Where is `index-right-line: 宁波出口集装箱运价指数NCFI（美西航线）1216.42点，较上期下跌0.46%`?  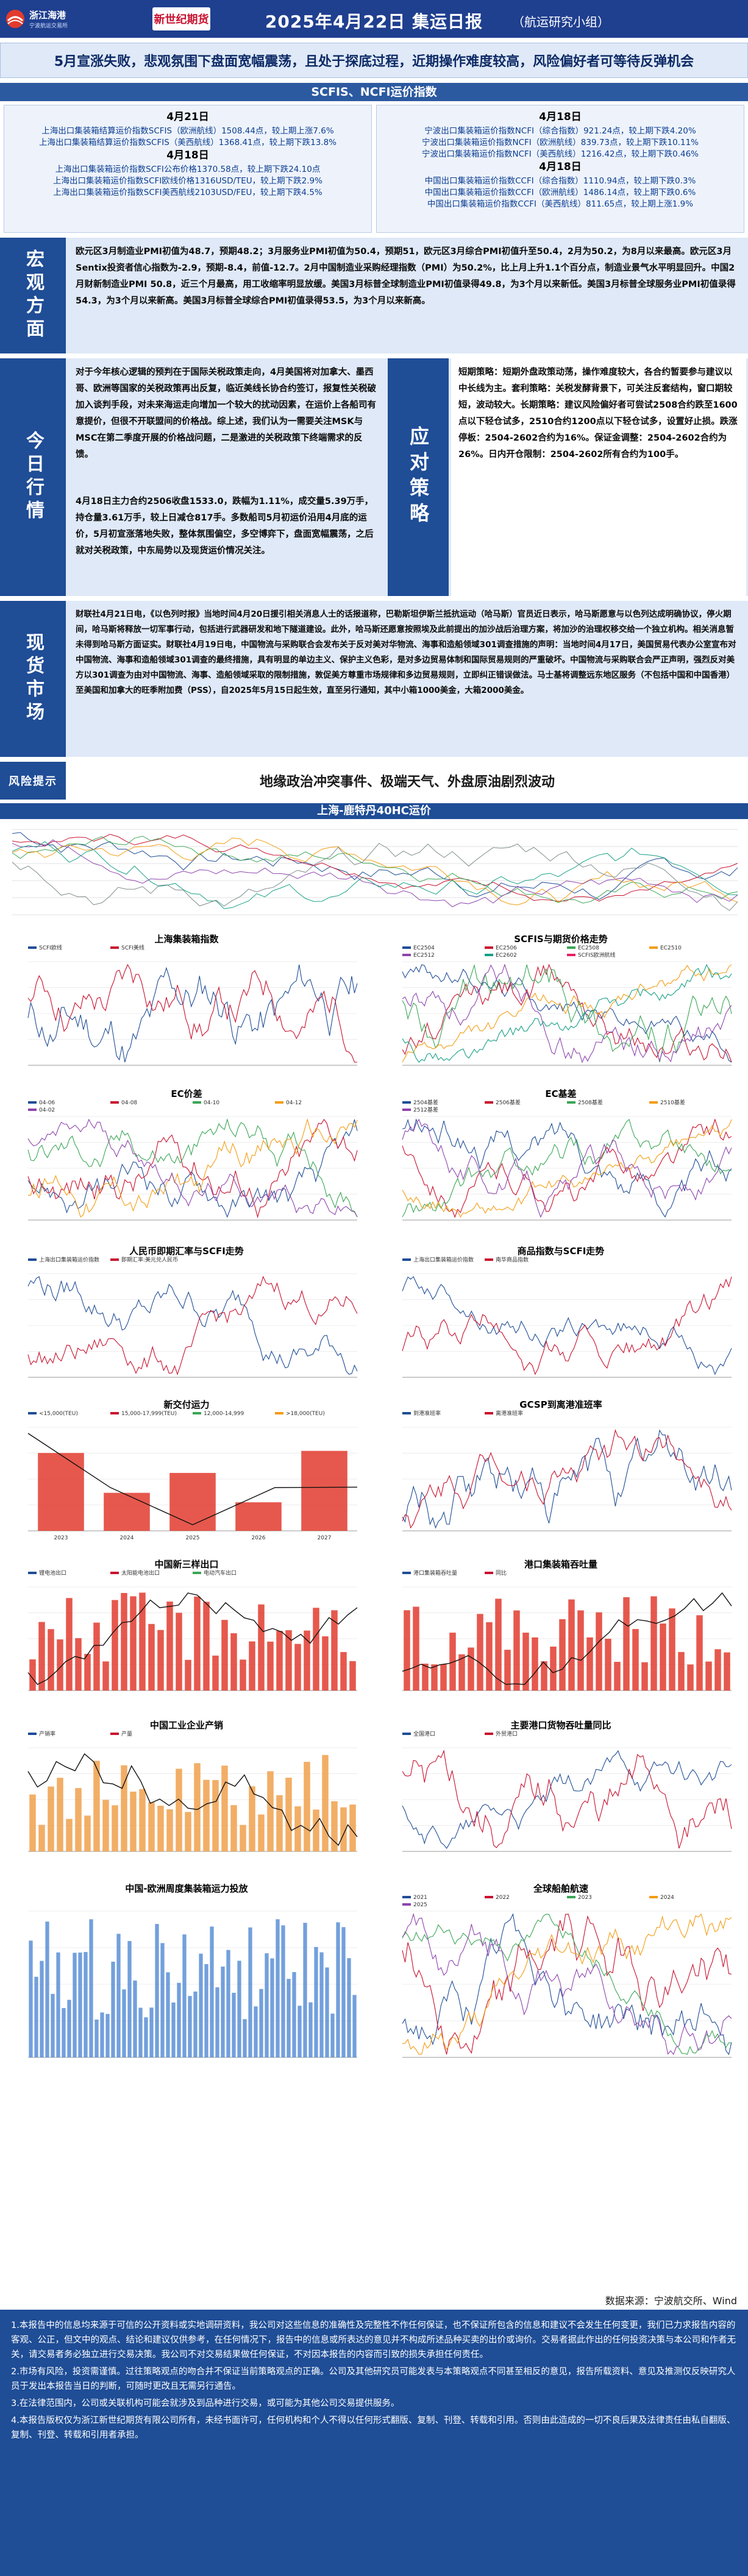 index-right-line: 宁波出口集装箱运价指数NCFI（美西航线）1216.42点，较上期下跌0.46% is located at coordinates (560, 154).